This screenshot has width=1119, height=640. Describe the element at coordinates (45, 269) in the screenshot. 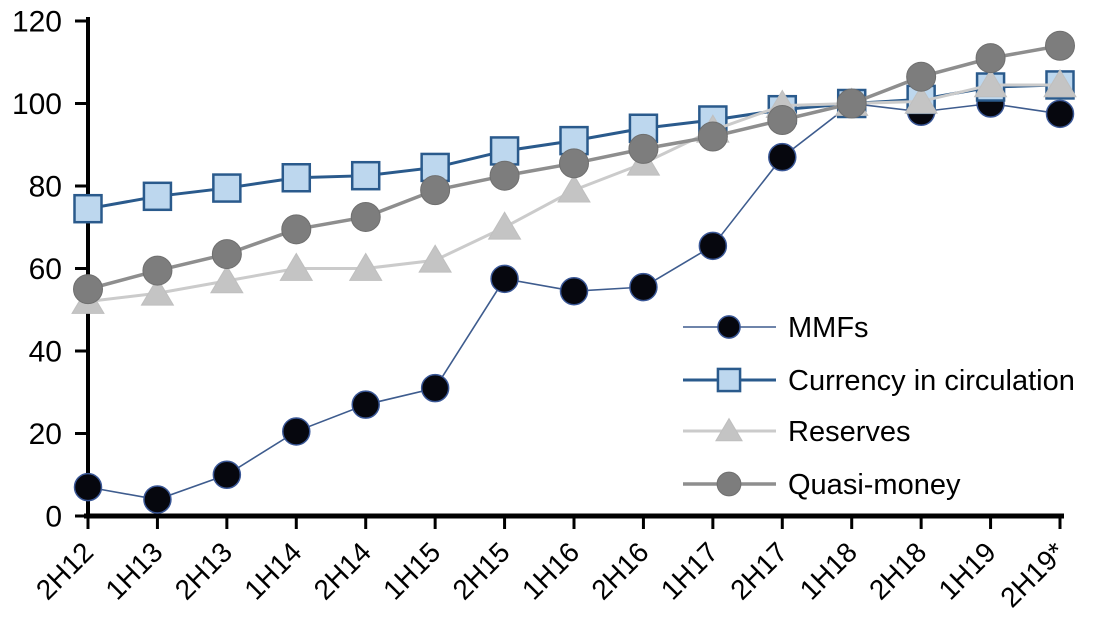

I see `y-axis-tick-label: 60` at that location.